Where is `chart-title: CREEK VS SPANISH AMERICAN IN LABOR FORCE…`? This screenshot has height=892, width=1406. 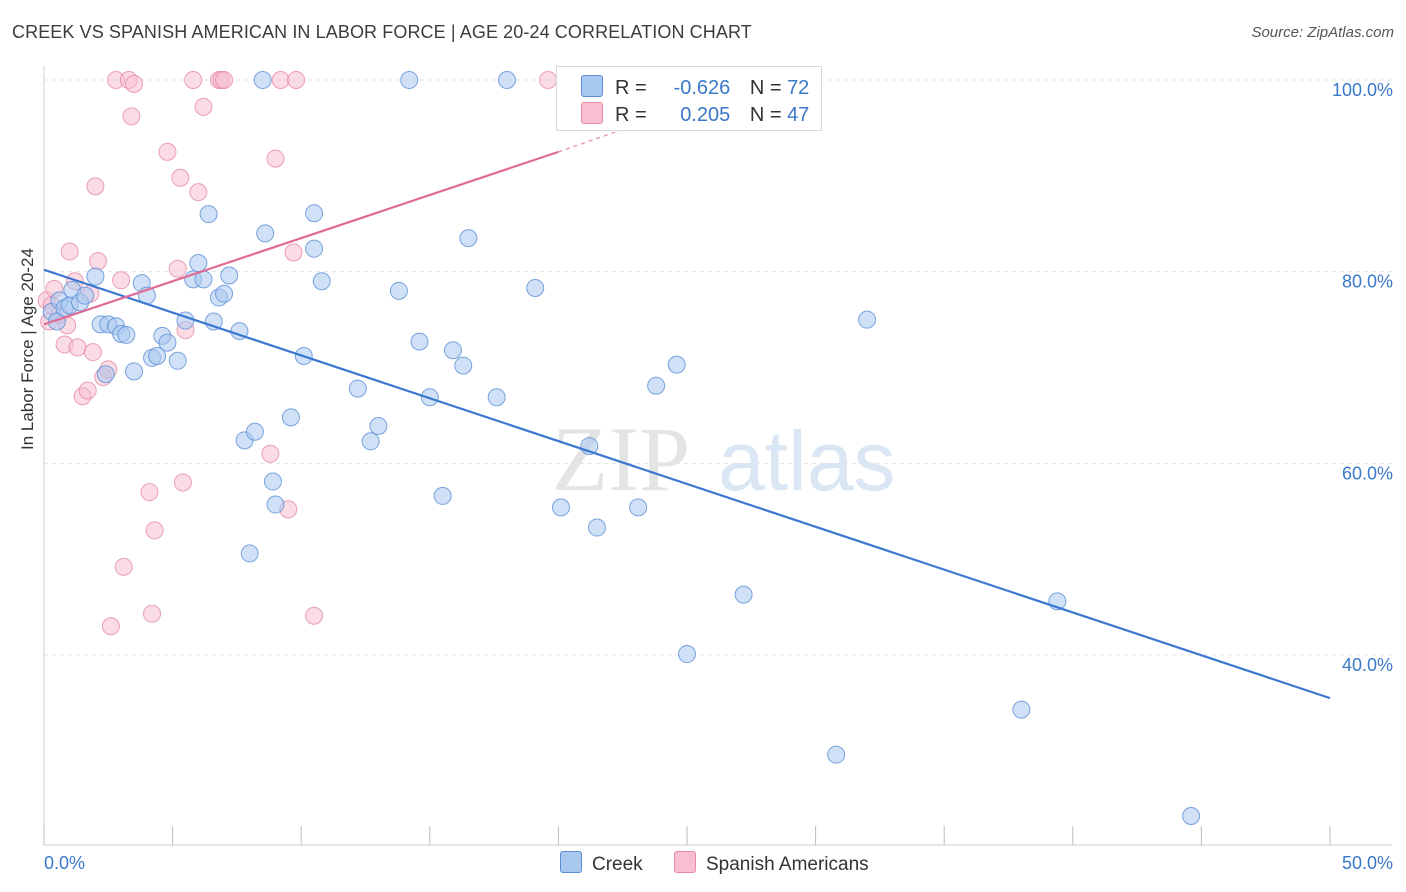 chart-title: CREEK VS SPANISH AMERICAN IN LABOR FORCE… is located at coordinates (382, 32).